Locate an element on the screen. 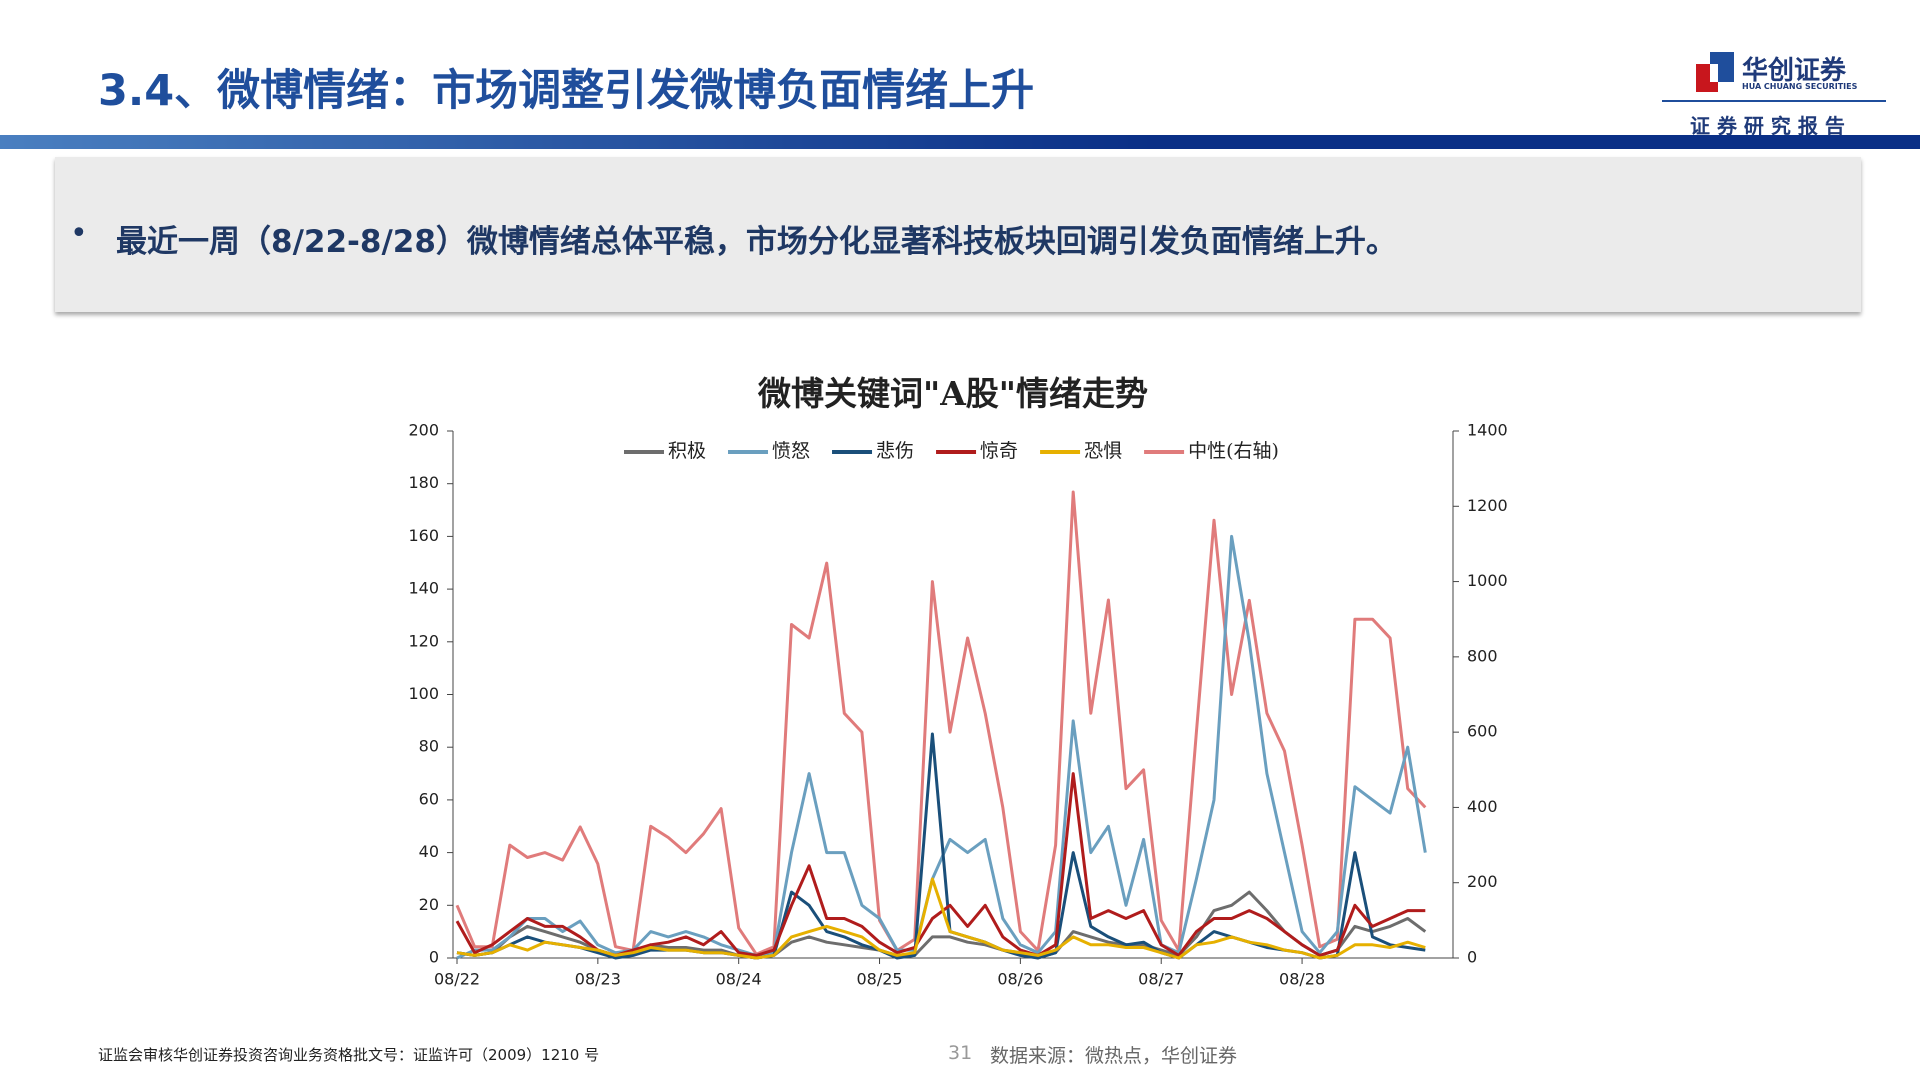  slide-title: 3.4、微博情绪：市场调整引发微博负面情绪上升 is located at coordinates (566, 91).